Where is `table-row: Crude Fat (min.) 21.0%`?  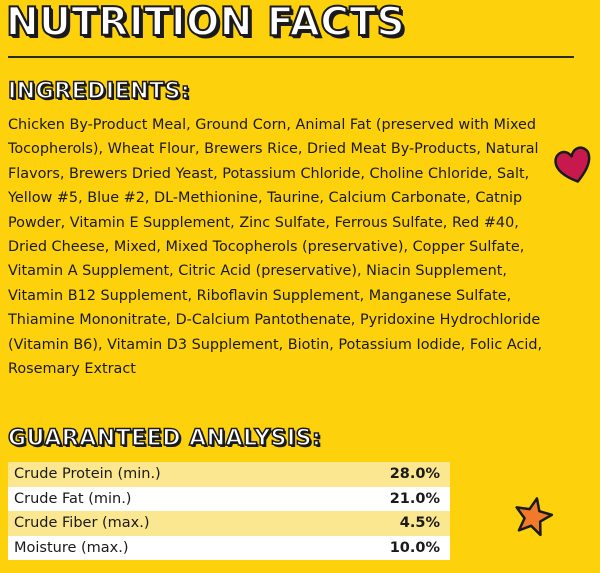
table-row: Crude Fat (min.) 21.0% is located at coordinates (229, 498).